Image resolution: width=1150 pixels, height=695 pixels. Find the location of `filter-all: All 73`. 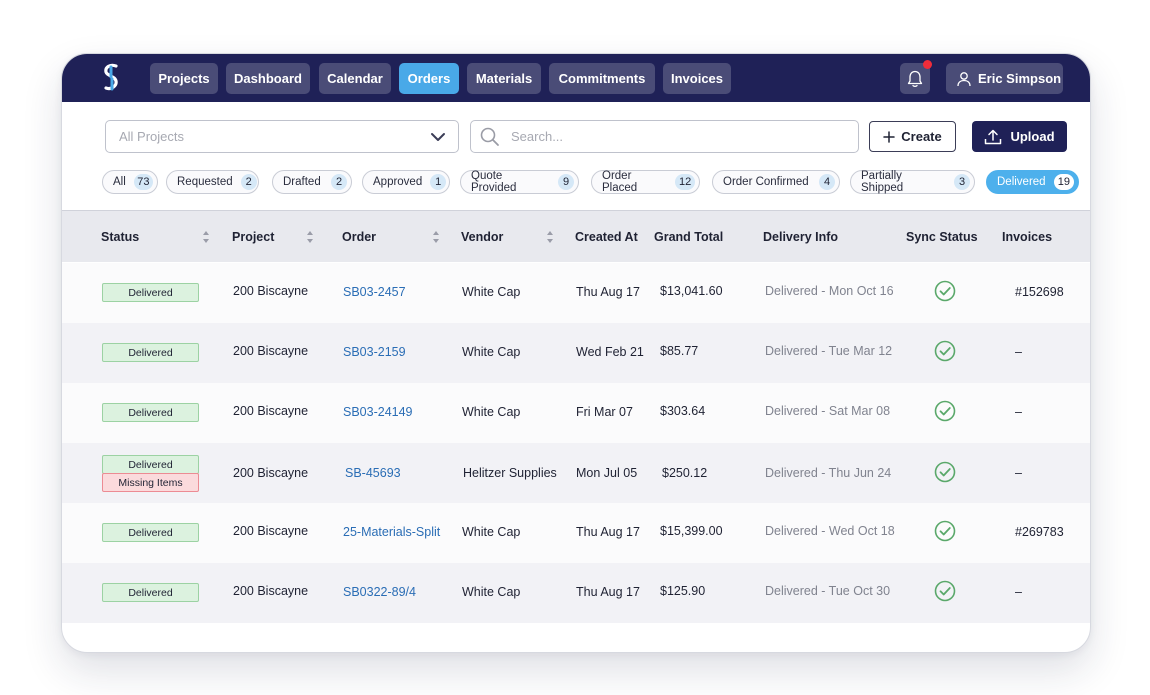

filter-all: All 73 is located at coordinates (130, 182).